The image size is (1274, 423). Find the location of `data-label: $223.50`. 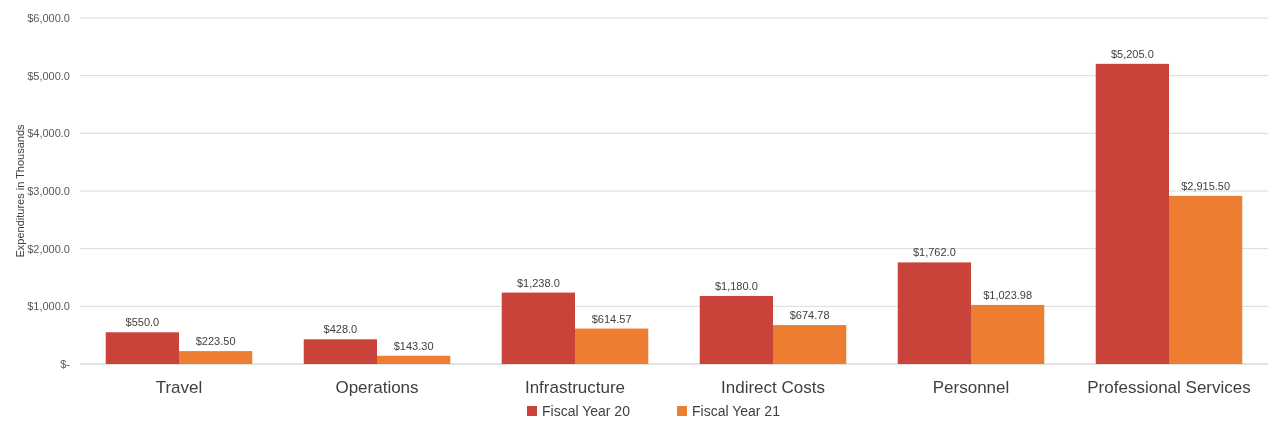

data-label: $223.50 is located at coordinates (215, 341).